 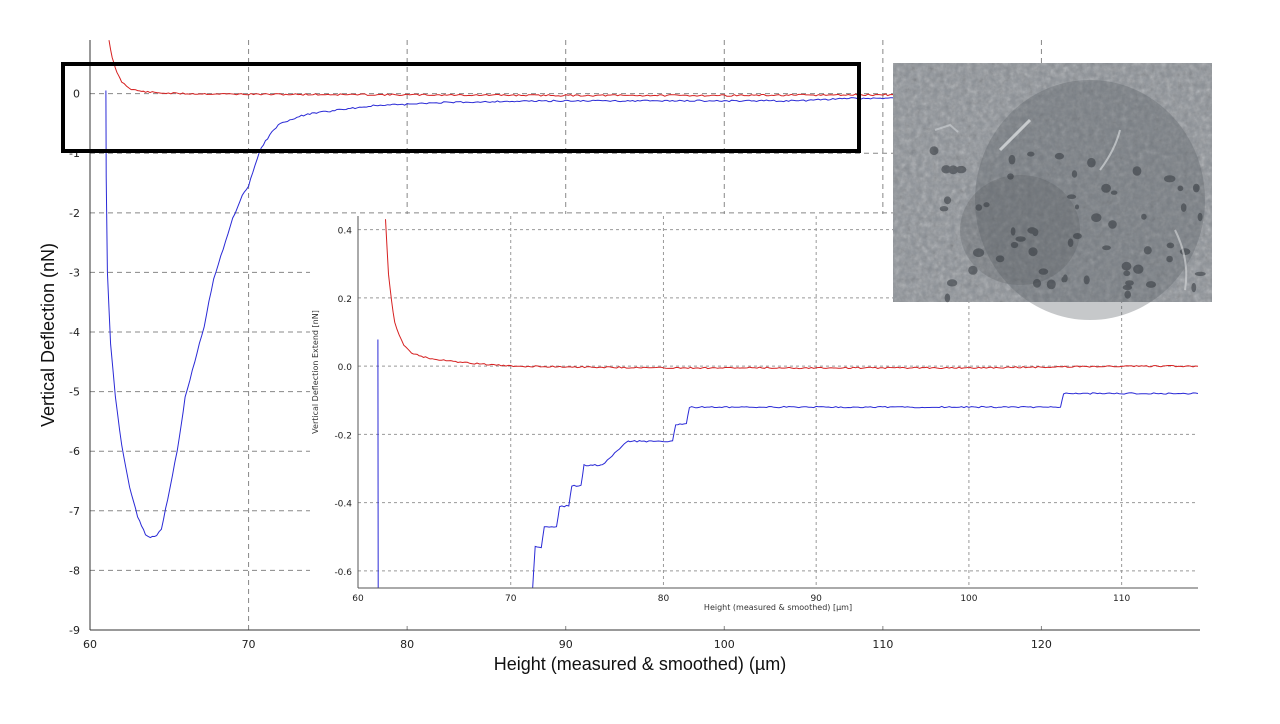 I want to click on main-y-tick-label: -8, so click(x=74, y=570).